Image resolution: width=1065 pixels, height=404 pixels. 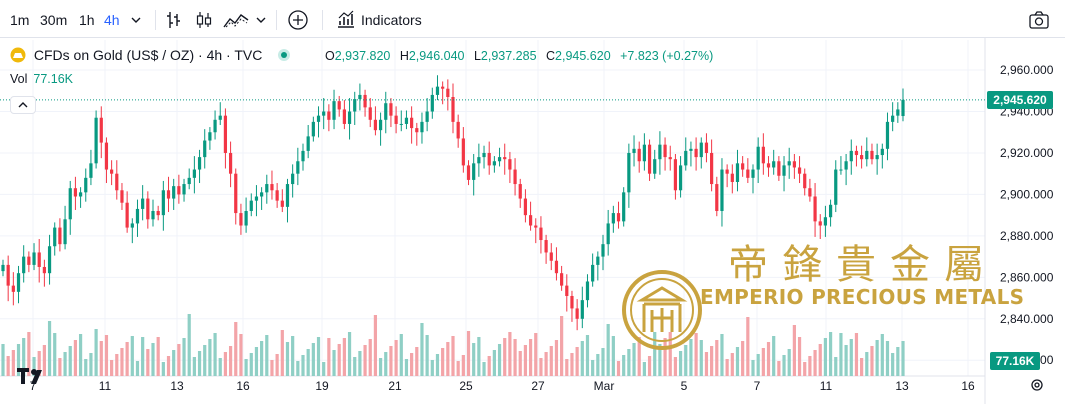 What do you see at coordinates (236, 20) in the screenshot?
I see `area-chart-icon` at bounding box center [236, 20].